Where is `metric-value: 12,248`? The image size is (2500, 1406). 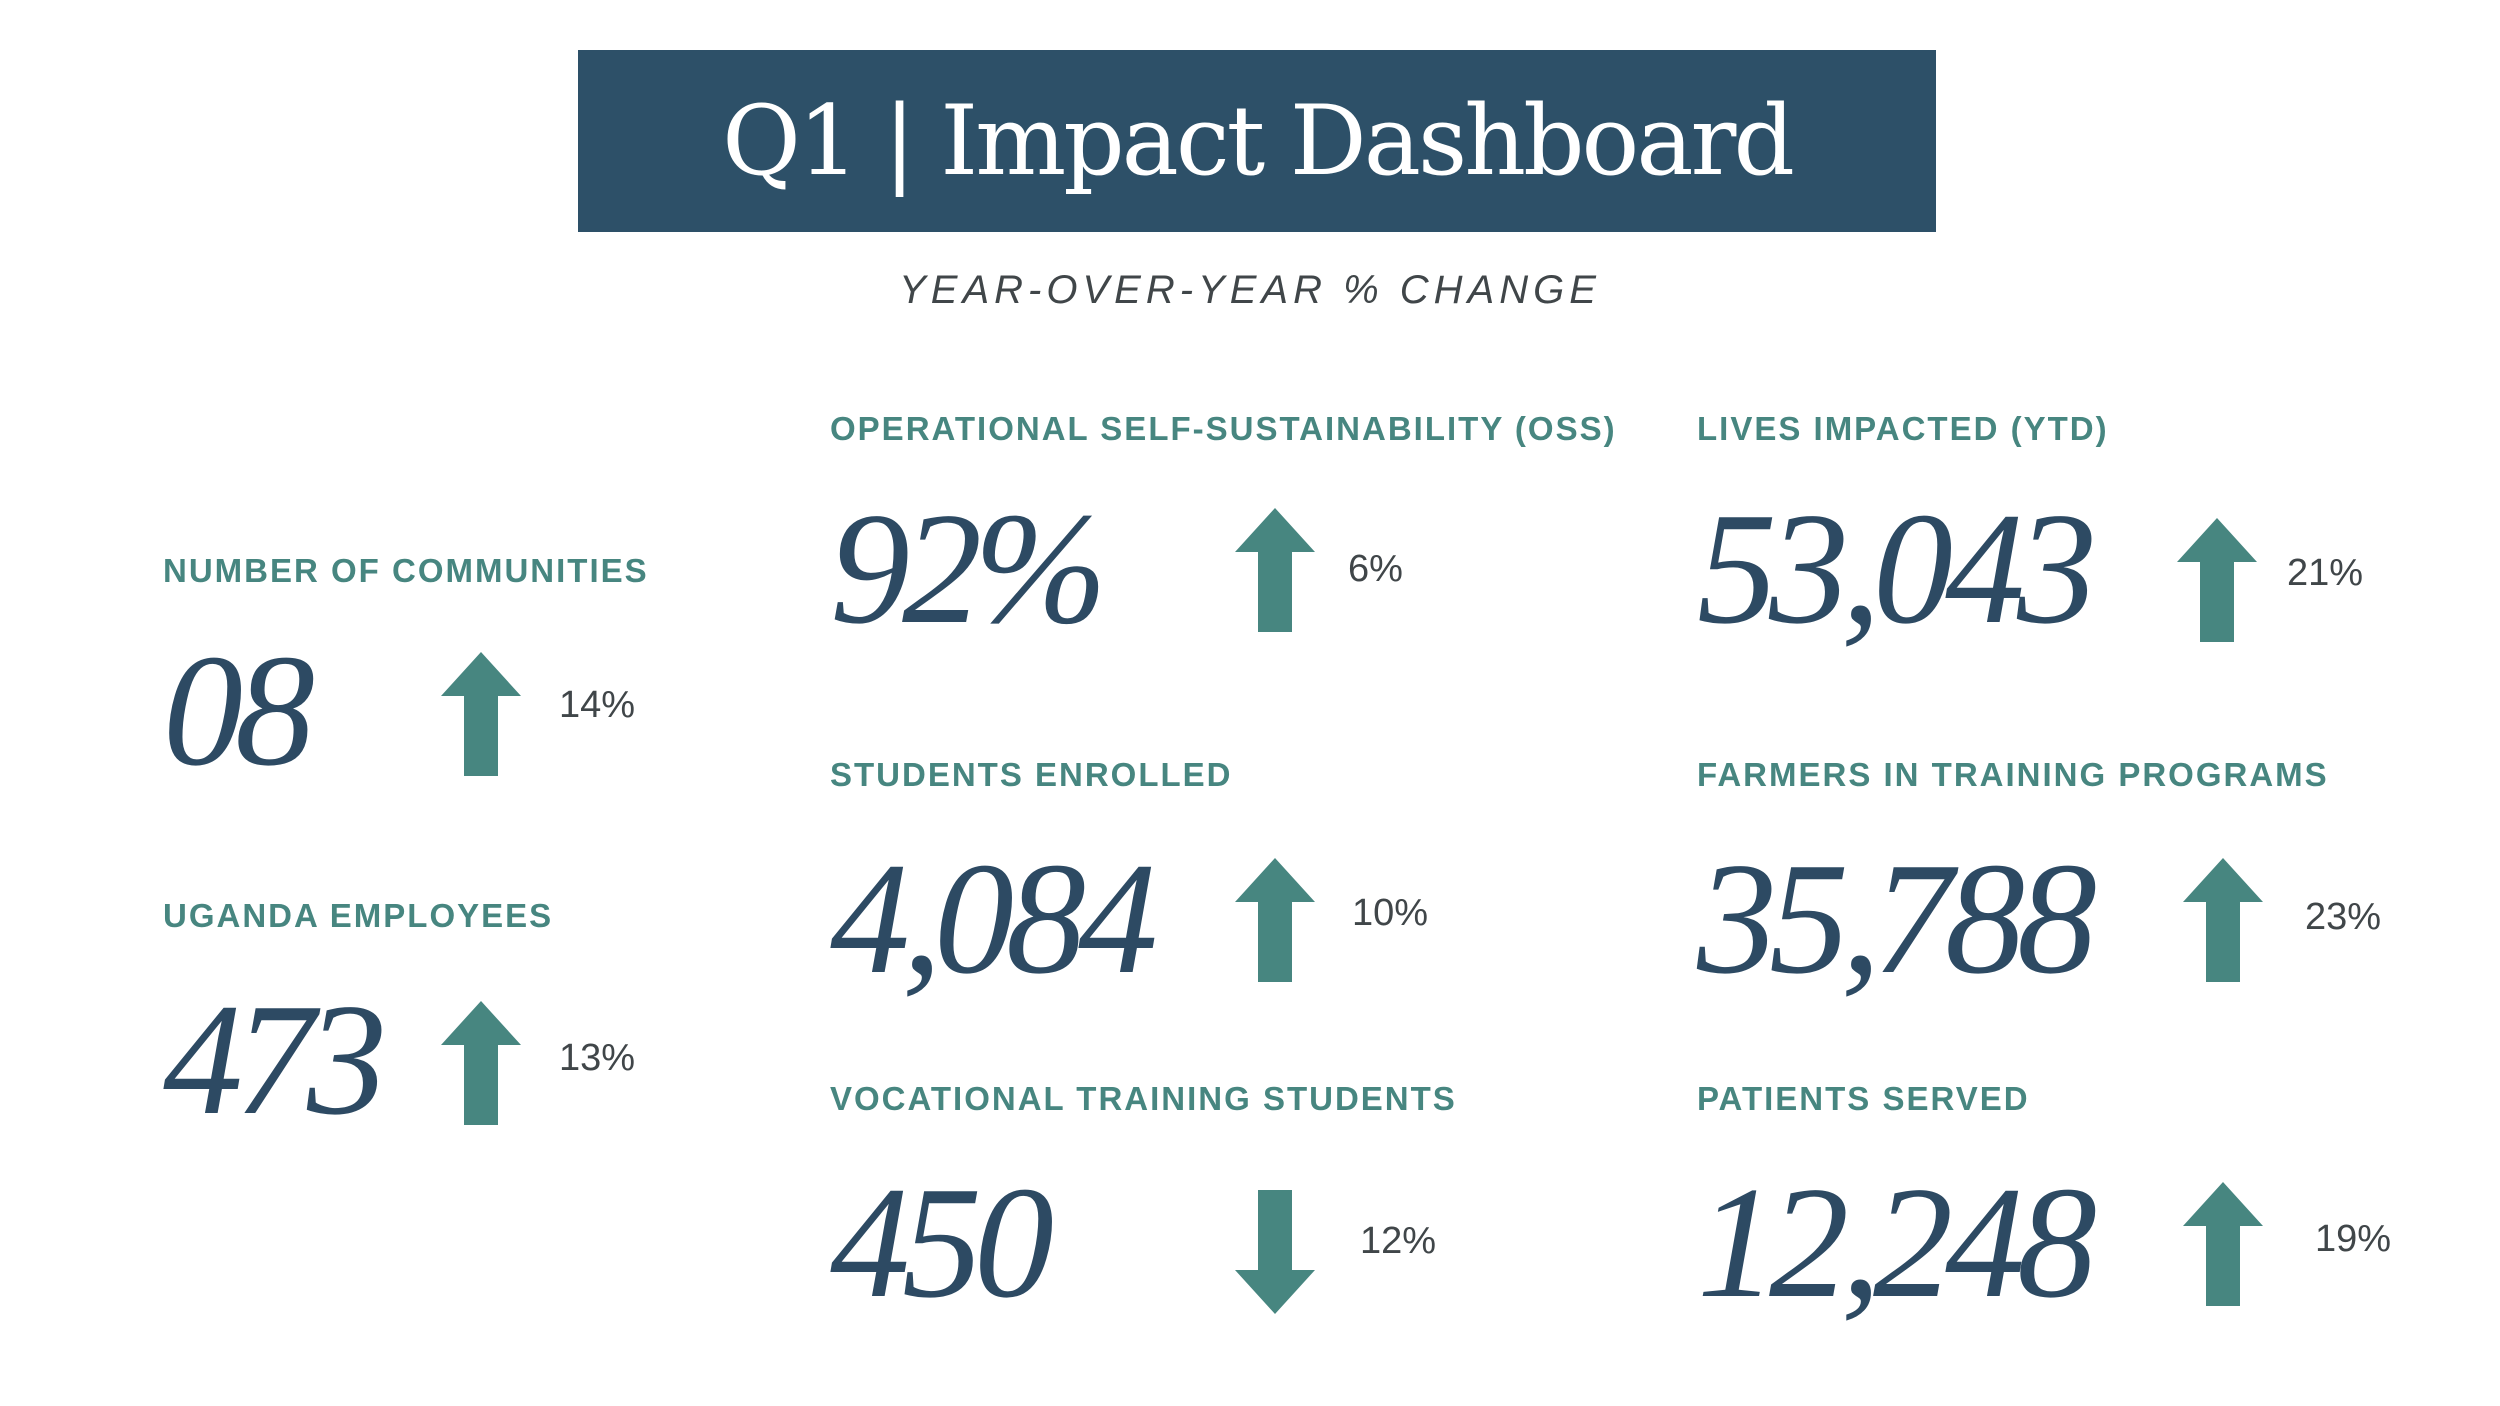
metric-value: 12,248 is located at coordinates (1897, 1242).